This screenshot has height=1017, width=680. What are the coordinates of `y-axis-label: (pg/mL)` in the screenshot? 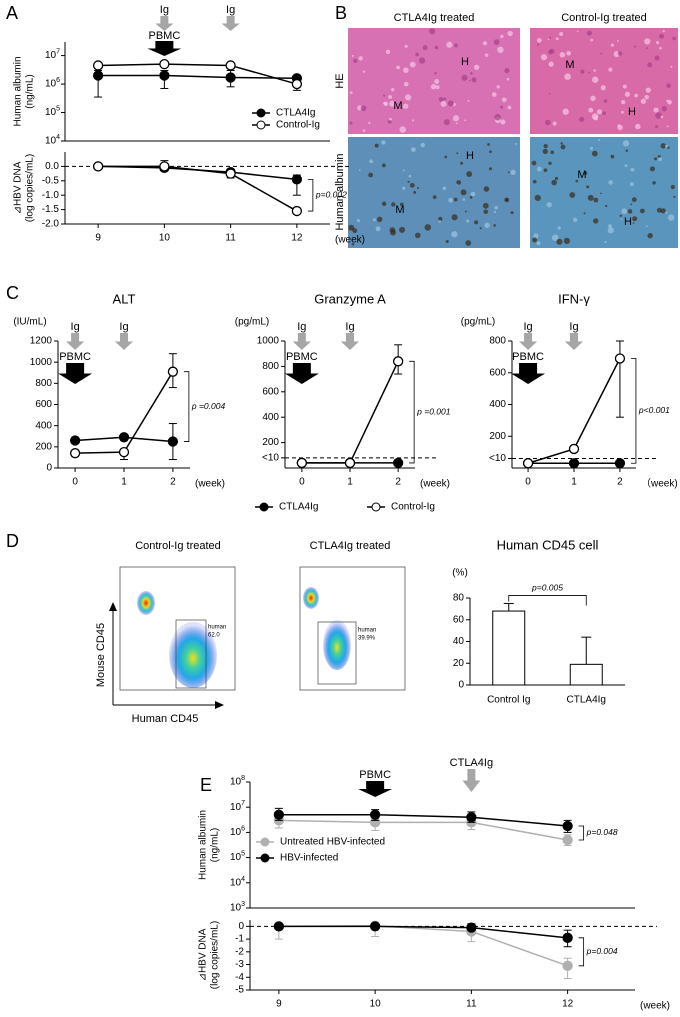 It's located at (478, 322).